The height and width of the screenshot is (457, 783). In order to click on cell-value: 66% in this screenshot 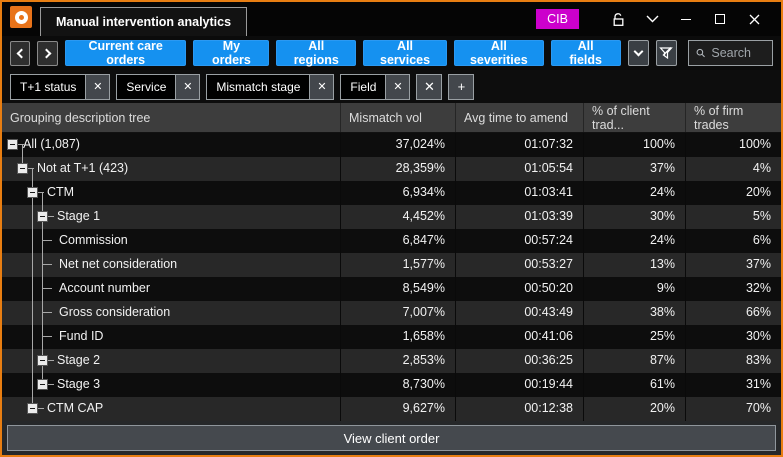, I will do `click(733, 313)`.